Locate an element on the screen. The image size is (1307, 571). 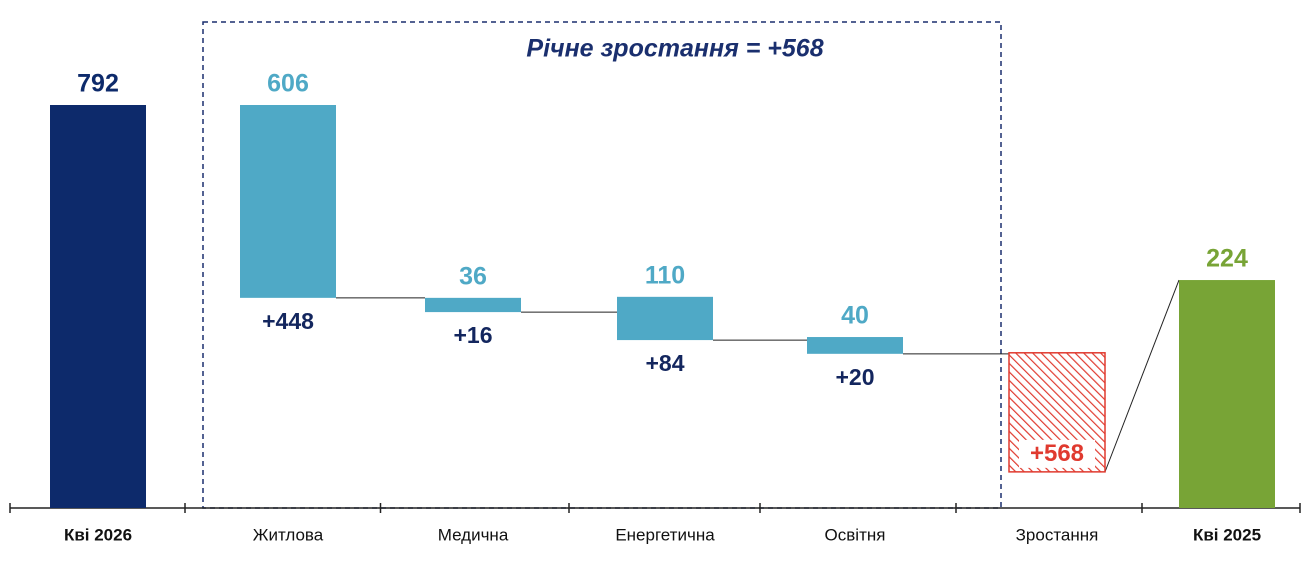
value-label: 224 is located at coordinates (1227, 259).